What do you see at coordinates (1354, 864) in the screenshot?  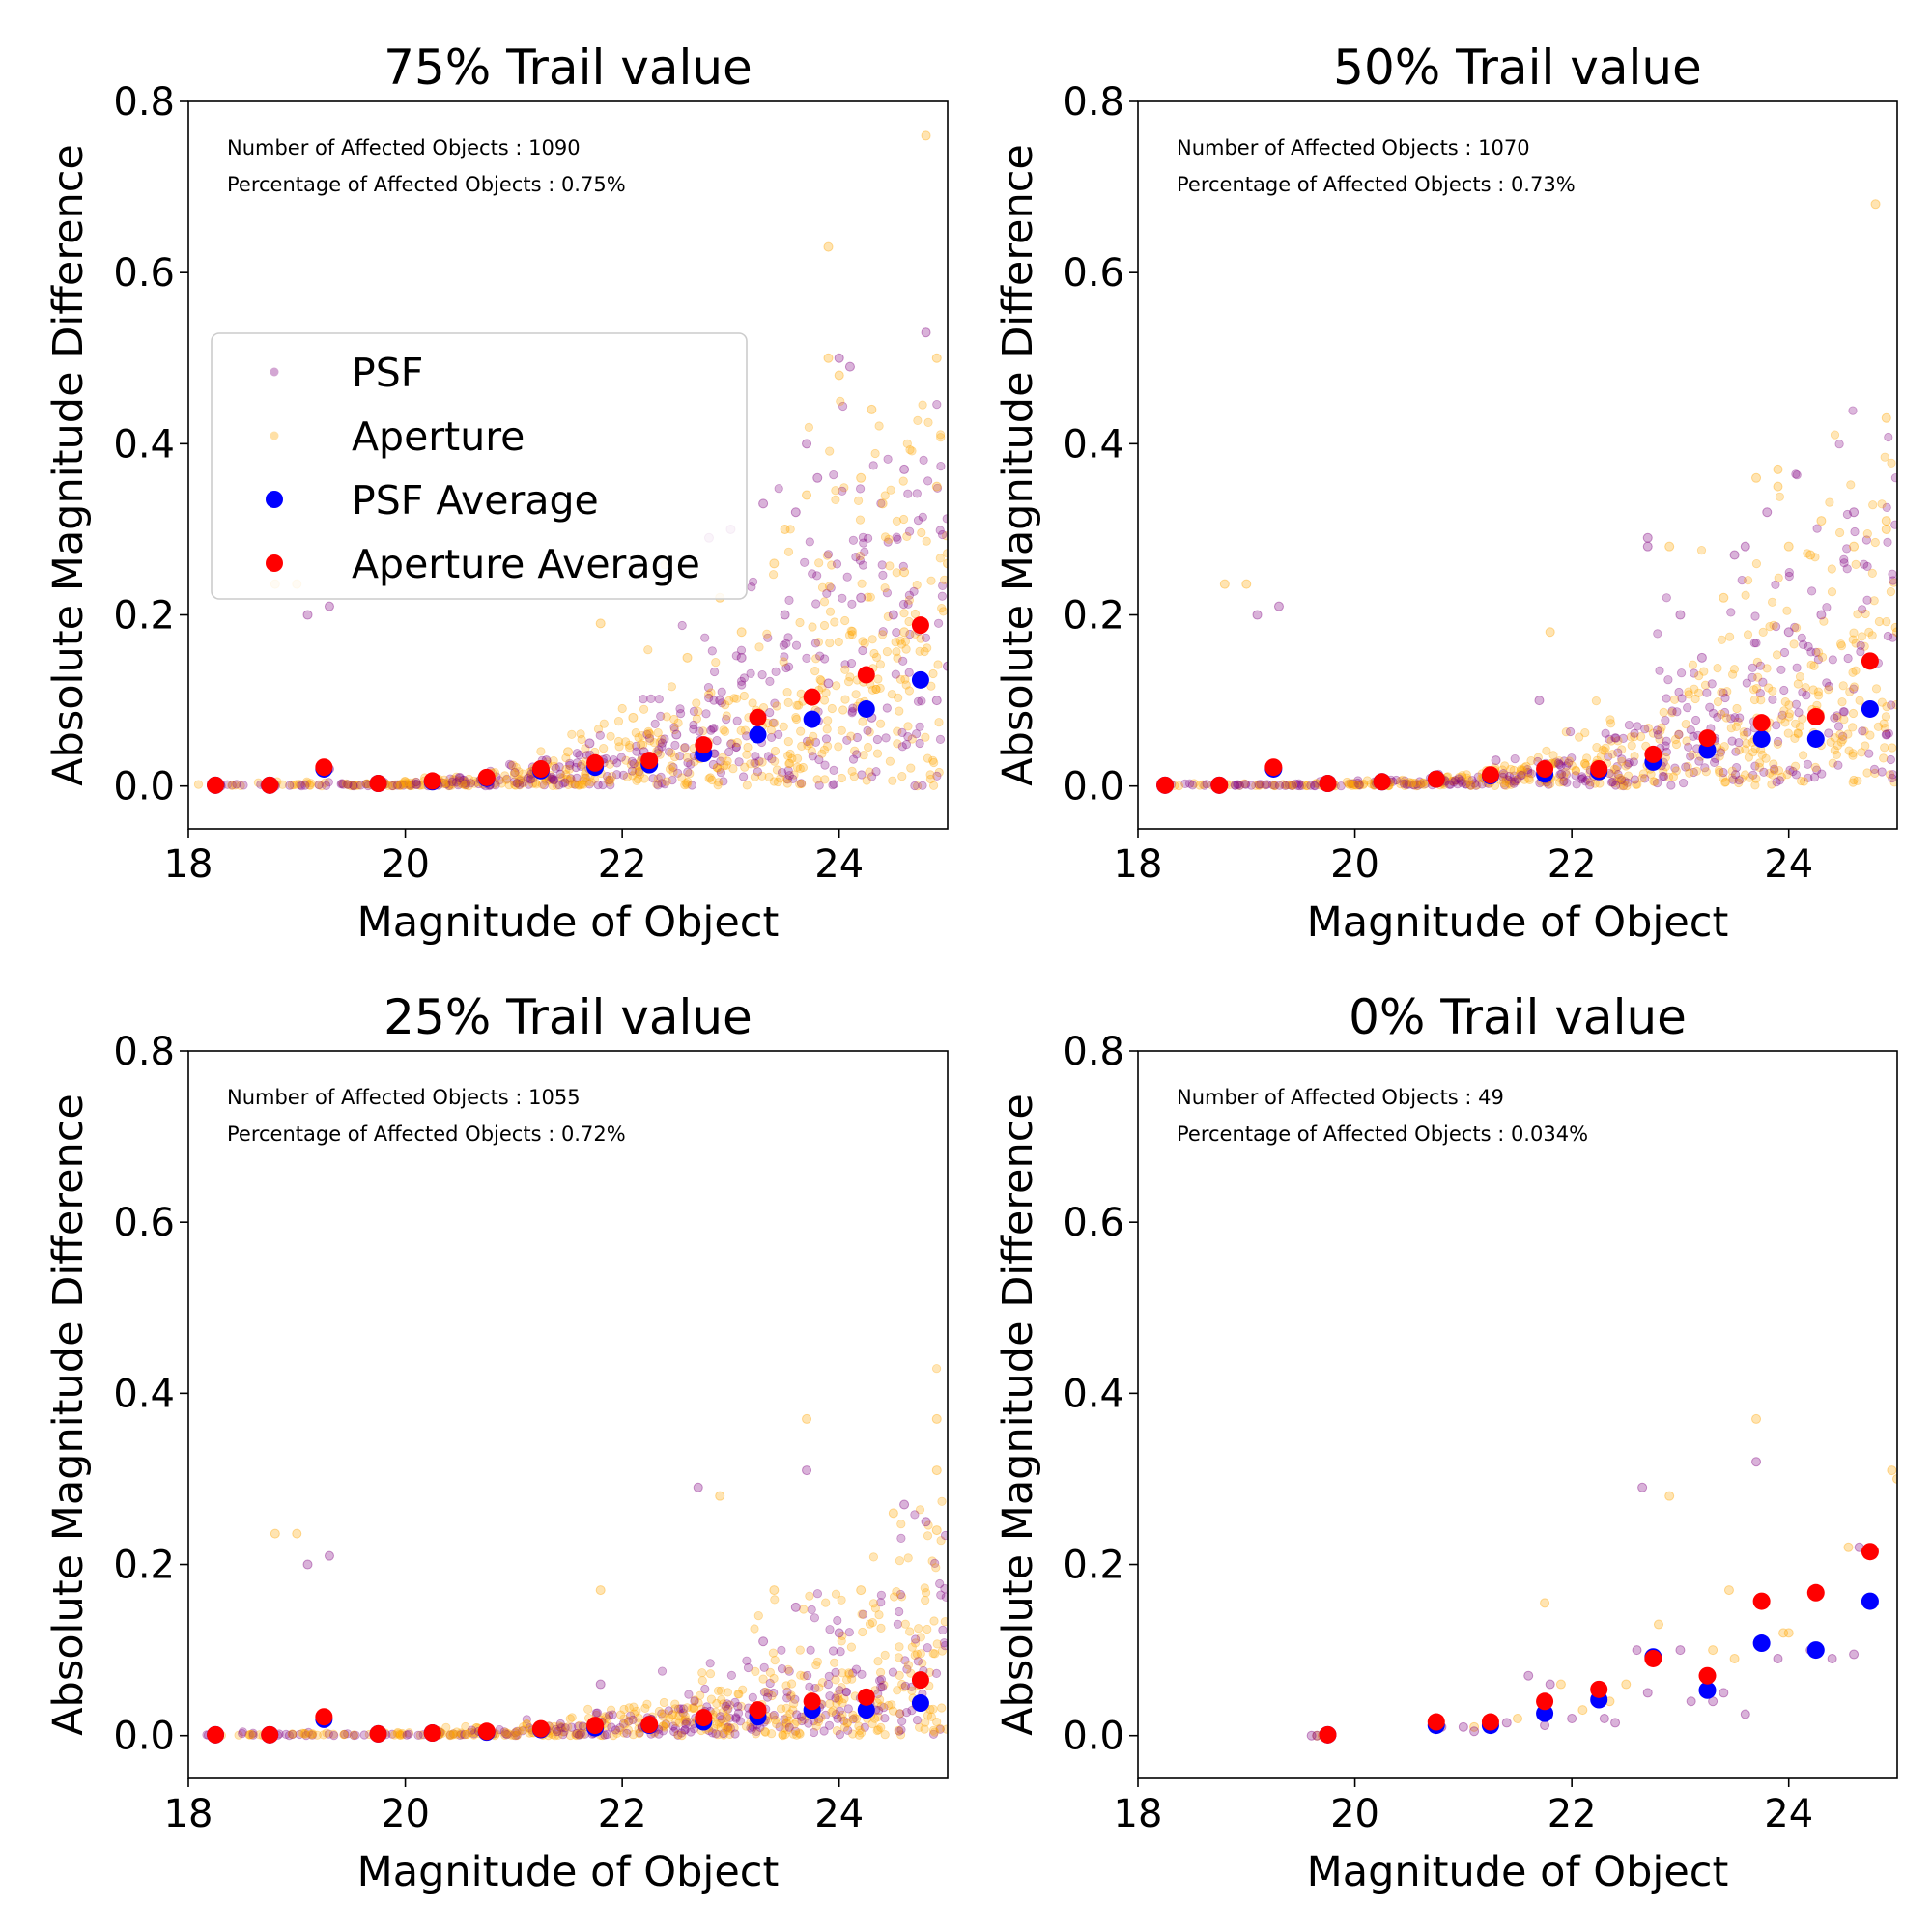 I see `x-tick-label: 20` at bounding box center [1354, 864].